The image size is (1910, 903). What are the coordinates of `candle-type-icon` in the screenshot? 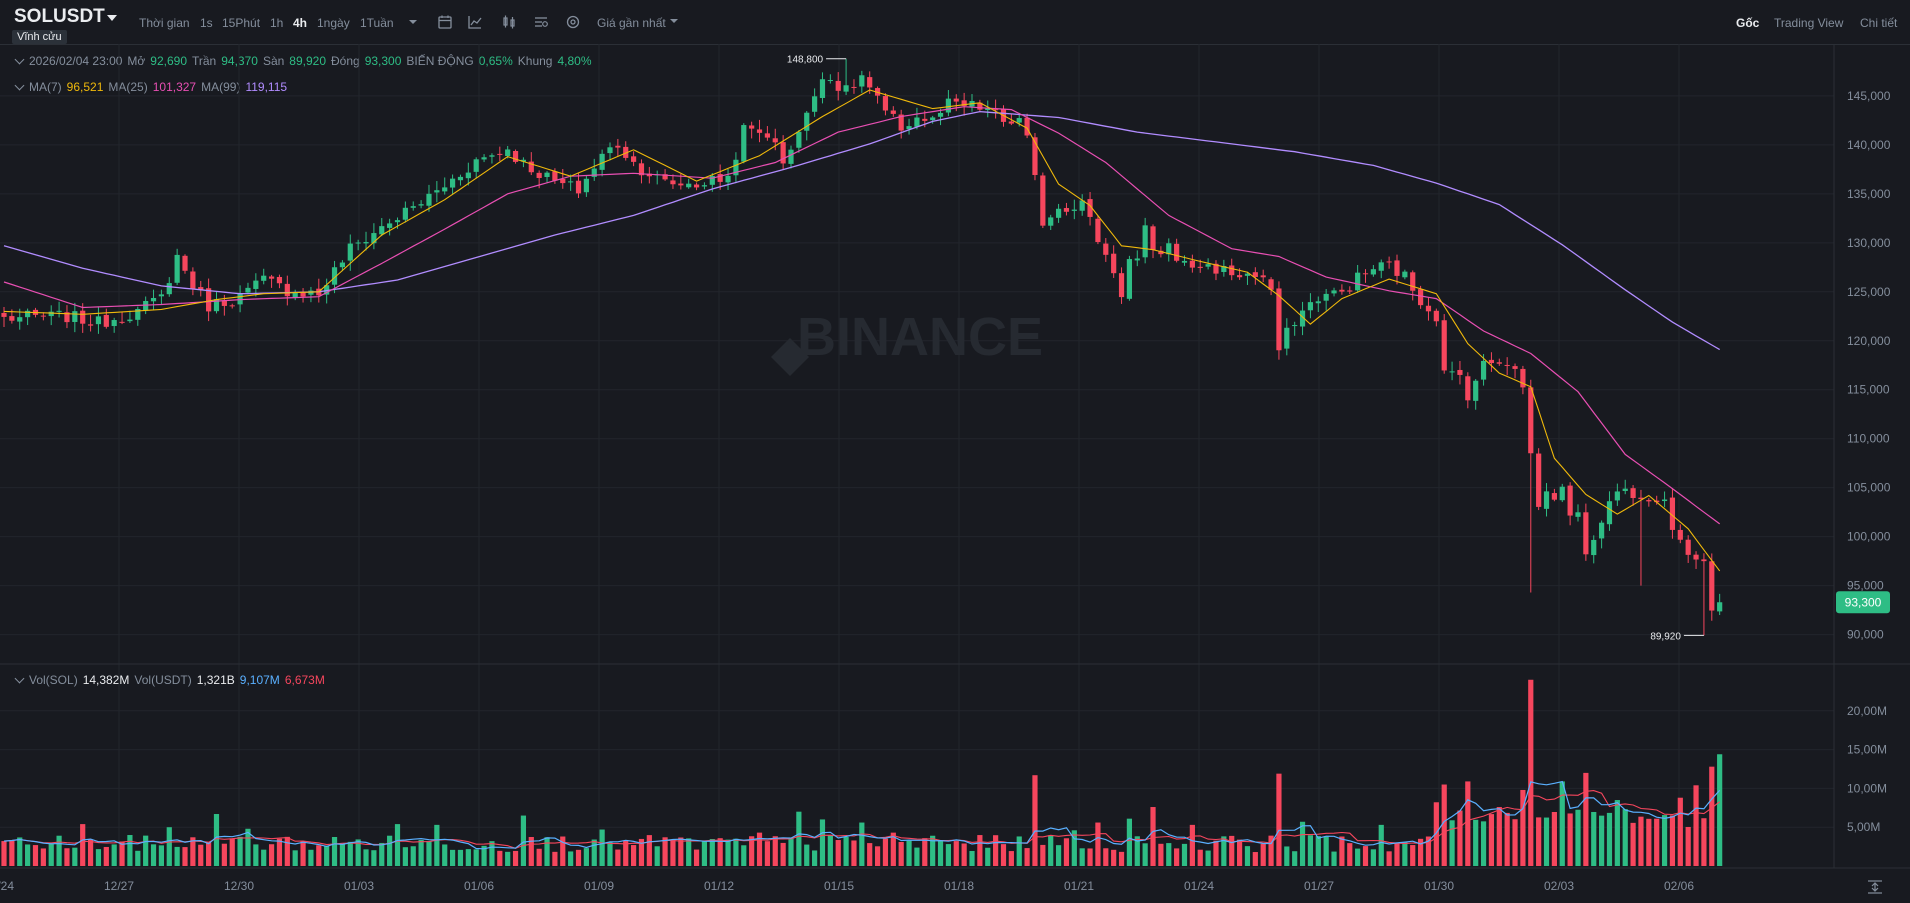 It's located at (509, 22).